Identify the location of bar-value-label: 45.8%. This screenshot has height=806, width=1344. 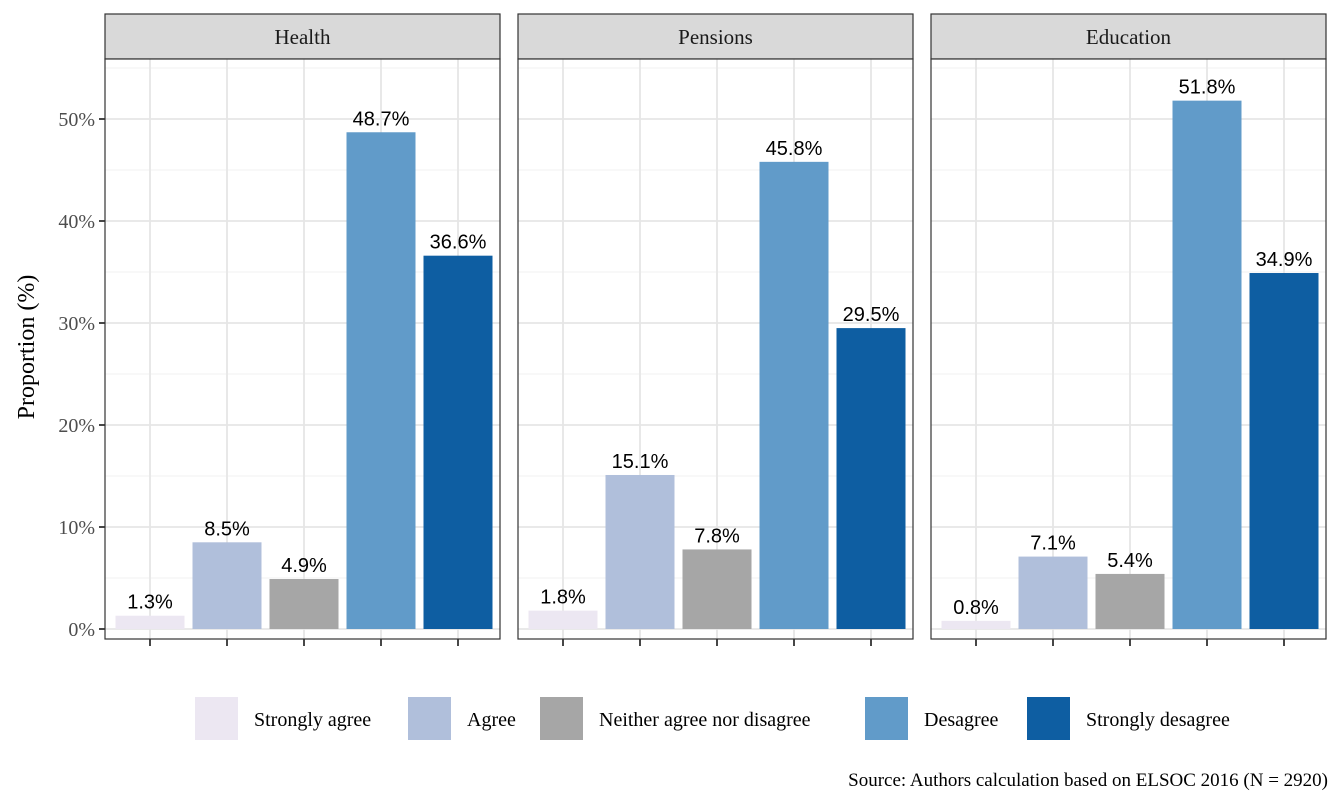
(794, 149).